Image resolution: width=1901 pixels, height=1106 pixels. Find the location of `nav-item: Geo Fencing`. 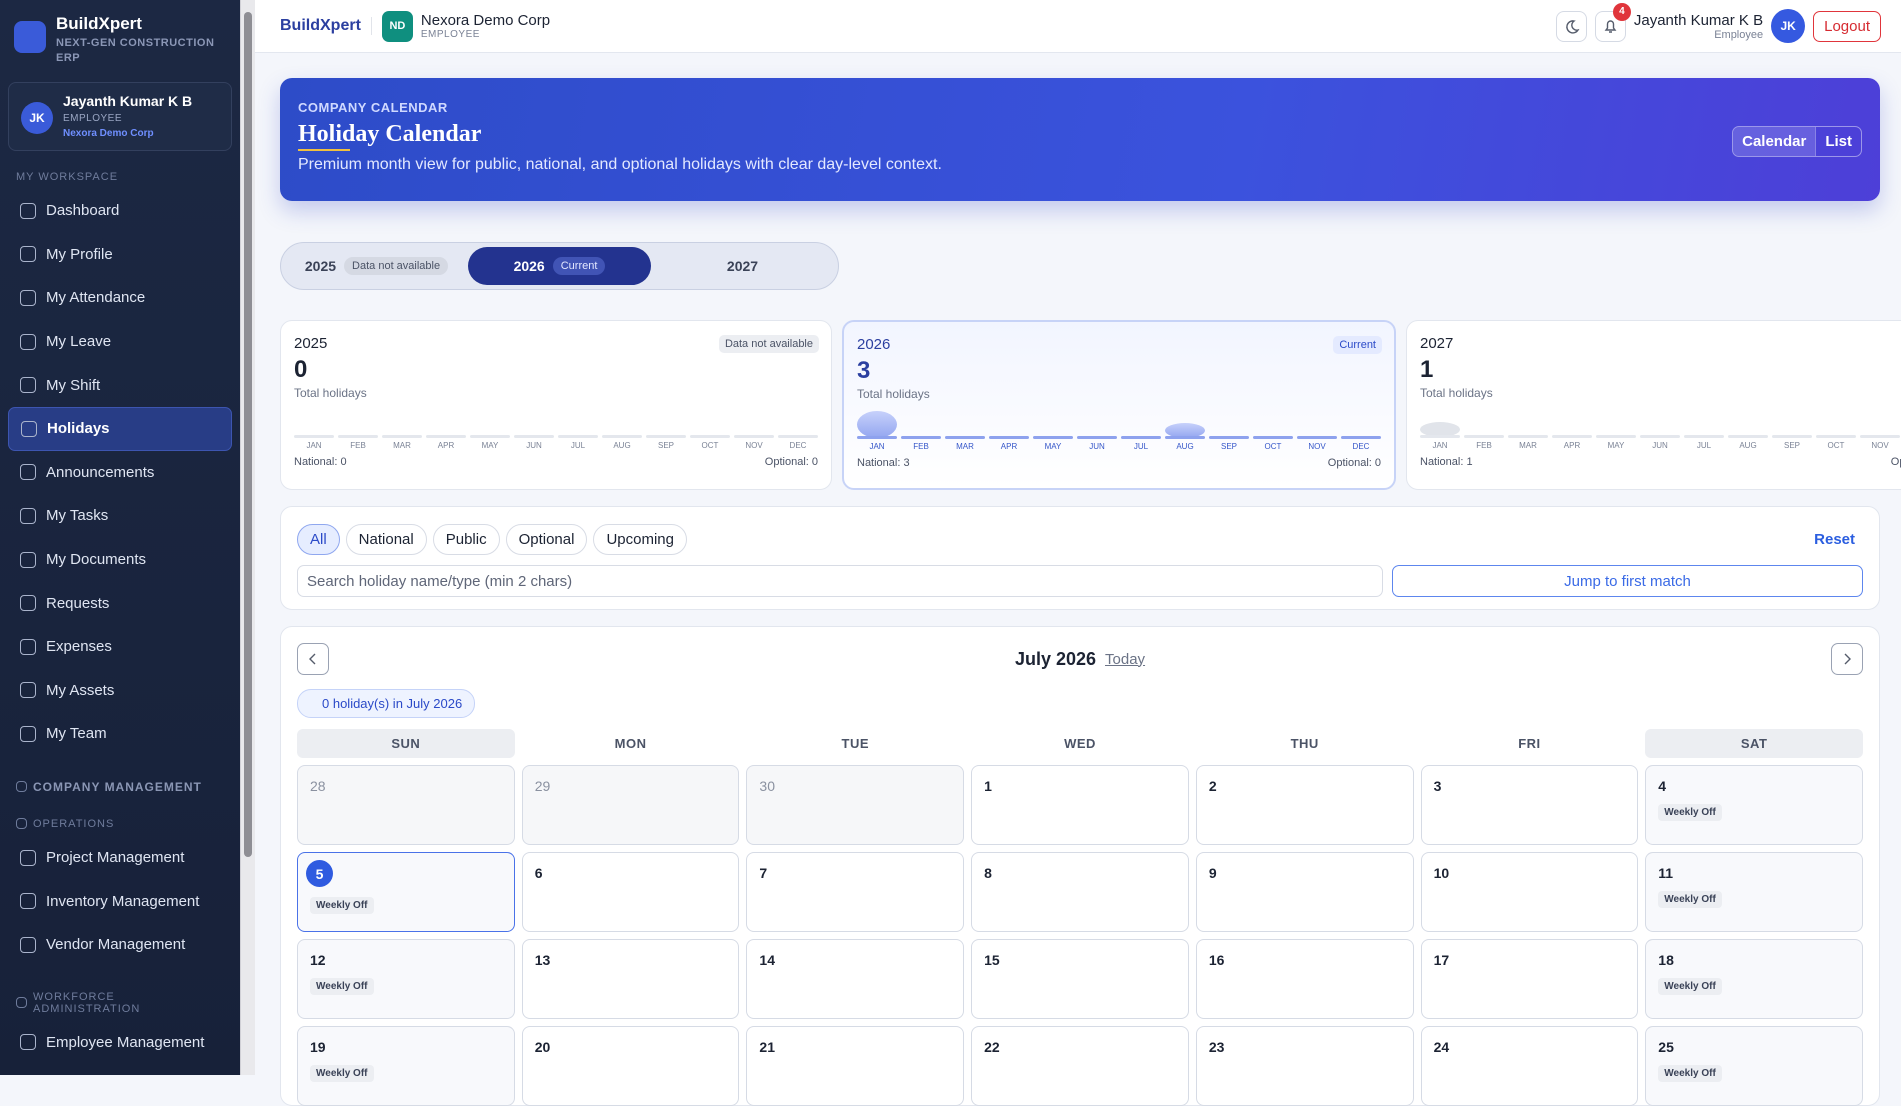

nav-item: Geo Fencing is located at coordinates (120, 1069).